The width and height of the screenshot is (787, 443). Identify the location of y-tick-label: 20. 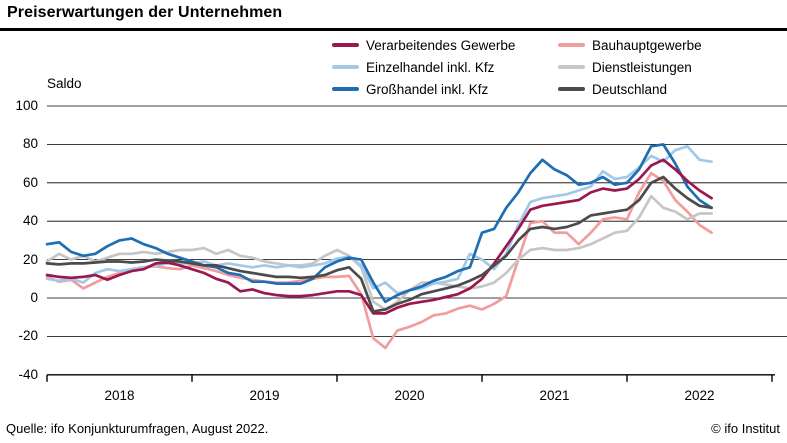
(30, 259).